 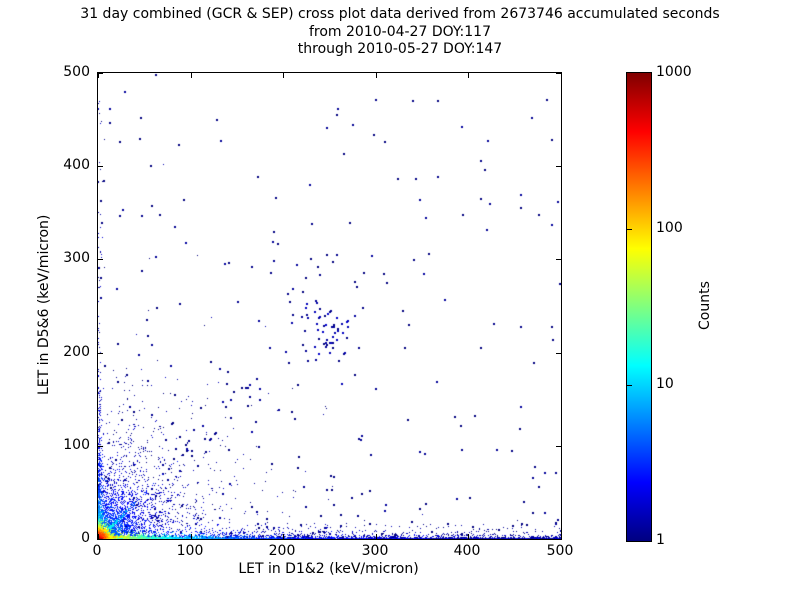 What do you see at coordinates (76, 72) in the screenshot?
I see `y-tick-label: 500` at bounding box center [76, 72].